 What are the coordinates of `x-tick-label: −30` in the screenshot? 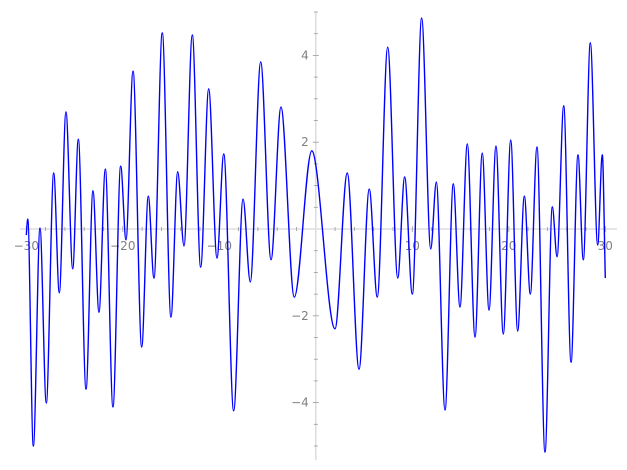 It's located at (26, 246).